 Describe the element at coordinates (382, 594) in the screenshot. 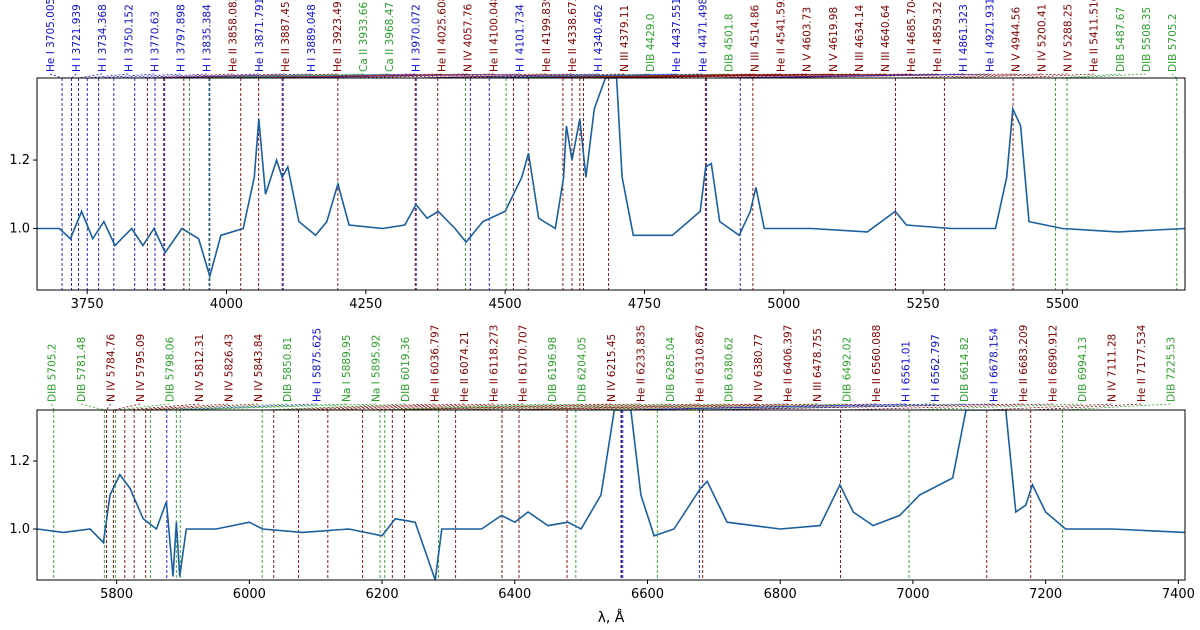

I see `x-tick-label: 6200` at that location.